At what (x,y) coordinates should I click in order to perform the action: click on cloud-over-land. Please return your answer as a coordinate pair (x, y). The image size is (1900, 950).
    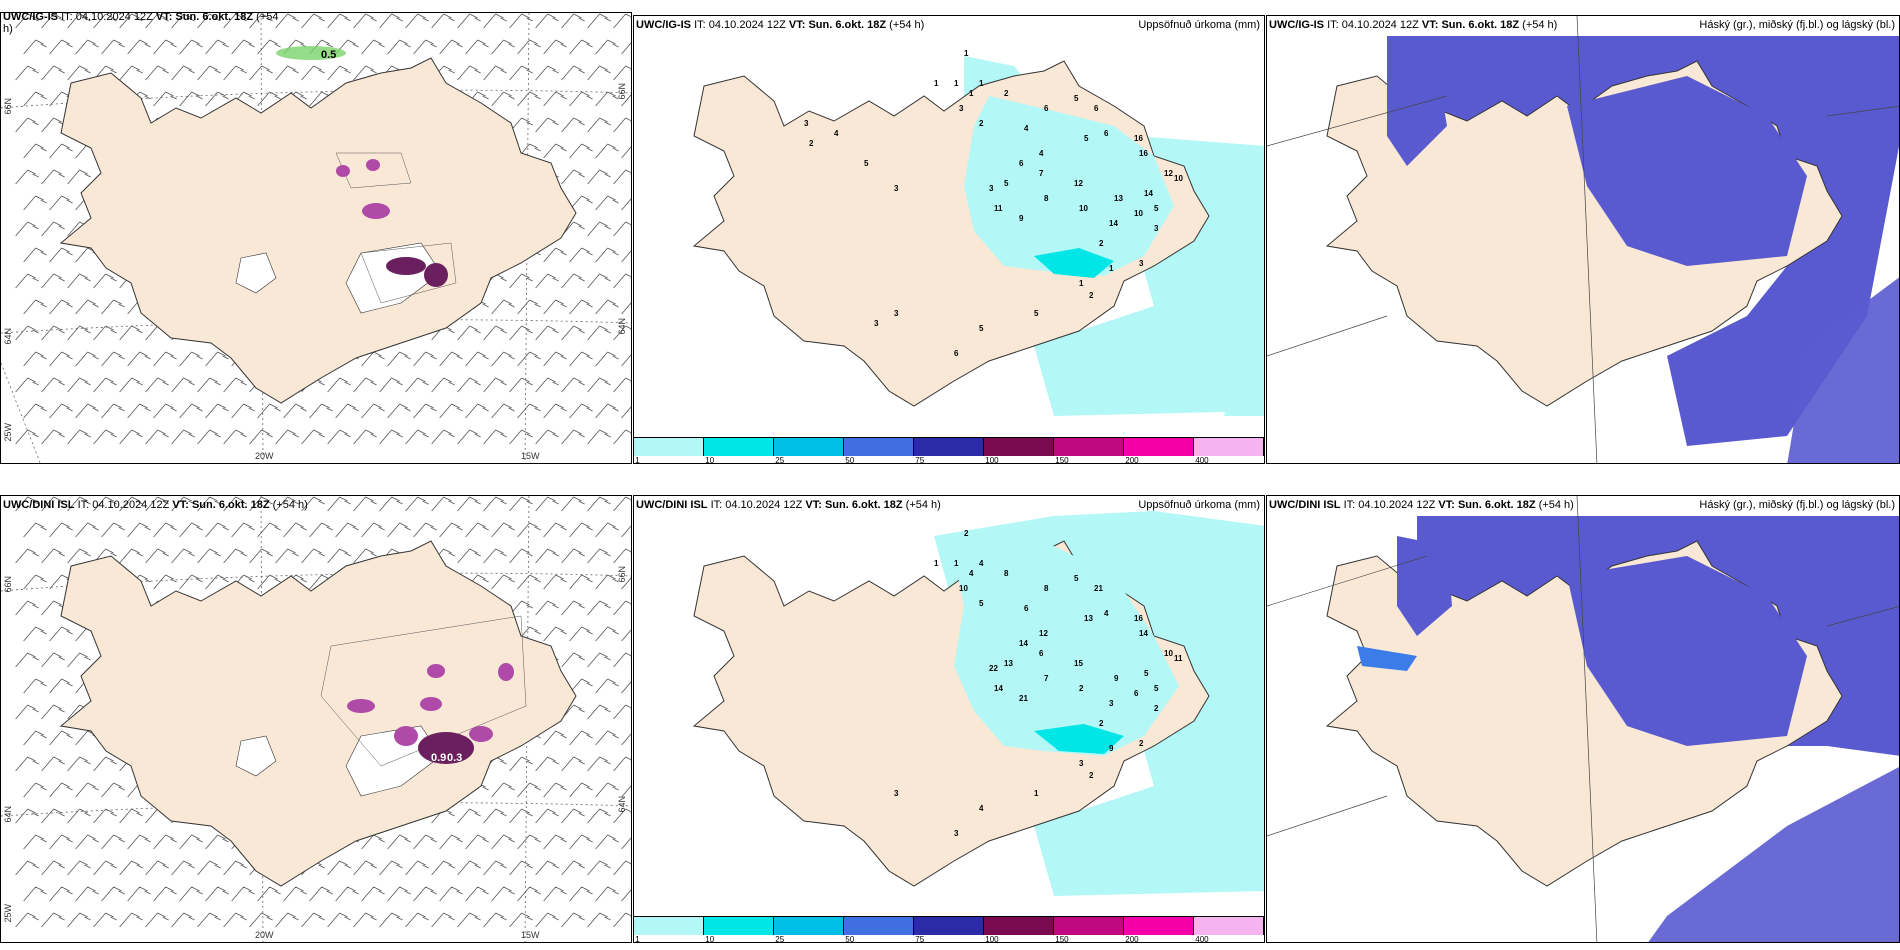
    Looking at the image, I should click on (1687, 651).